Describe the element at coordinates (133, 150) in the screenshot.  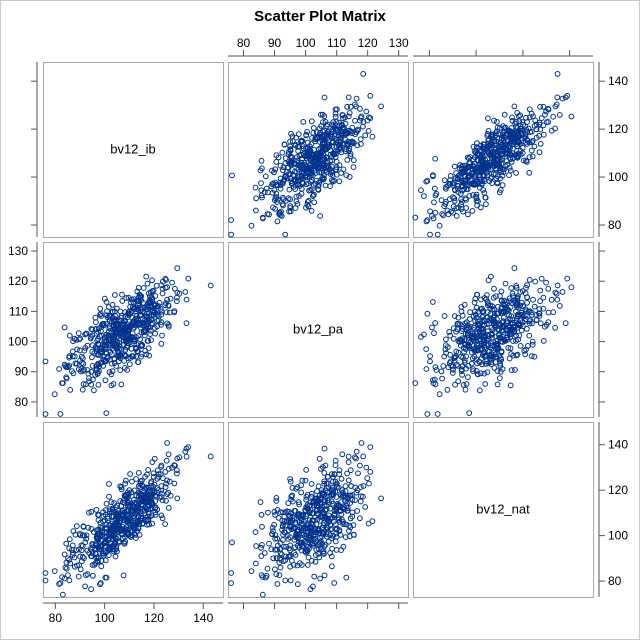
I see `panel-frame-r0c0` at that location.